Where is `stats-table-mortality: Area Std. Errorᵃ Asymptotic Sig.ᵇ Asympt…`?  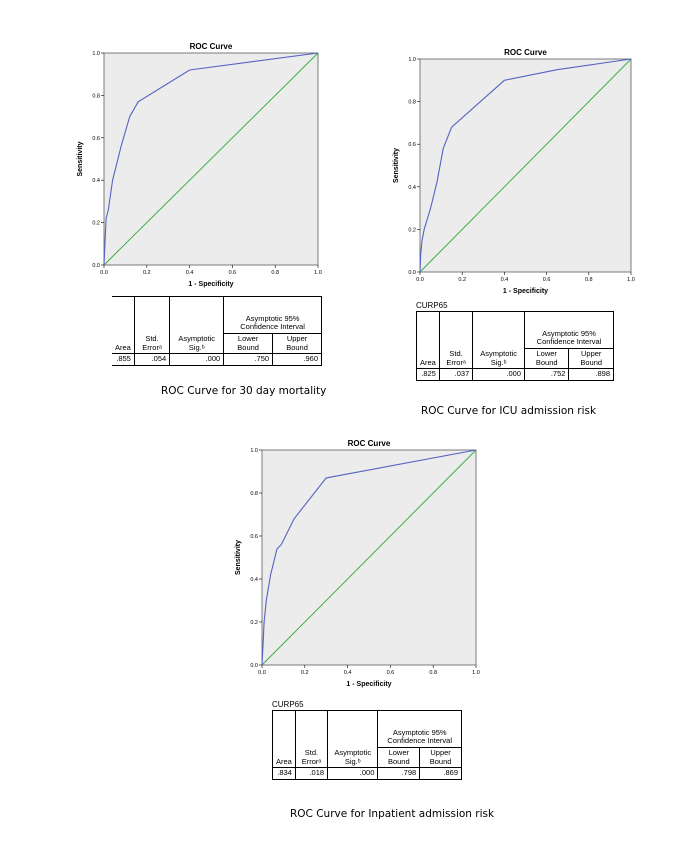
stats-table-mortality: Area Std. Errorᵃ Asymptotic Sig.ᵇ Asympt… is located at coordinates (217, 330).